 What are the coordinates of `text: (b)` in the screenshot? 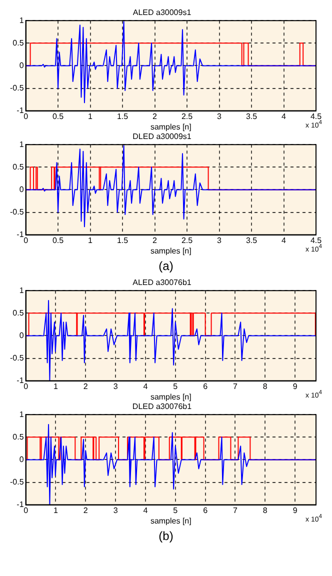 It's located at (166, 536).